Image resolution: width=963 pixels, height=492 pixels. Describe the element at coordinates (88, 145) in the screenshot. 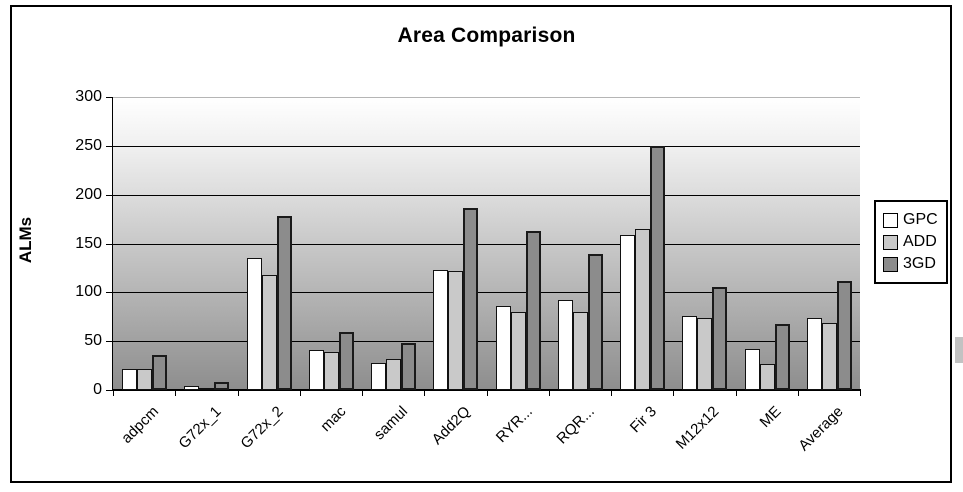

I see `y-tick-label: 250` at that location.